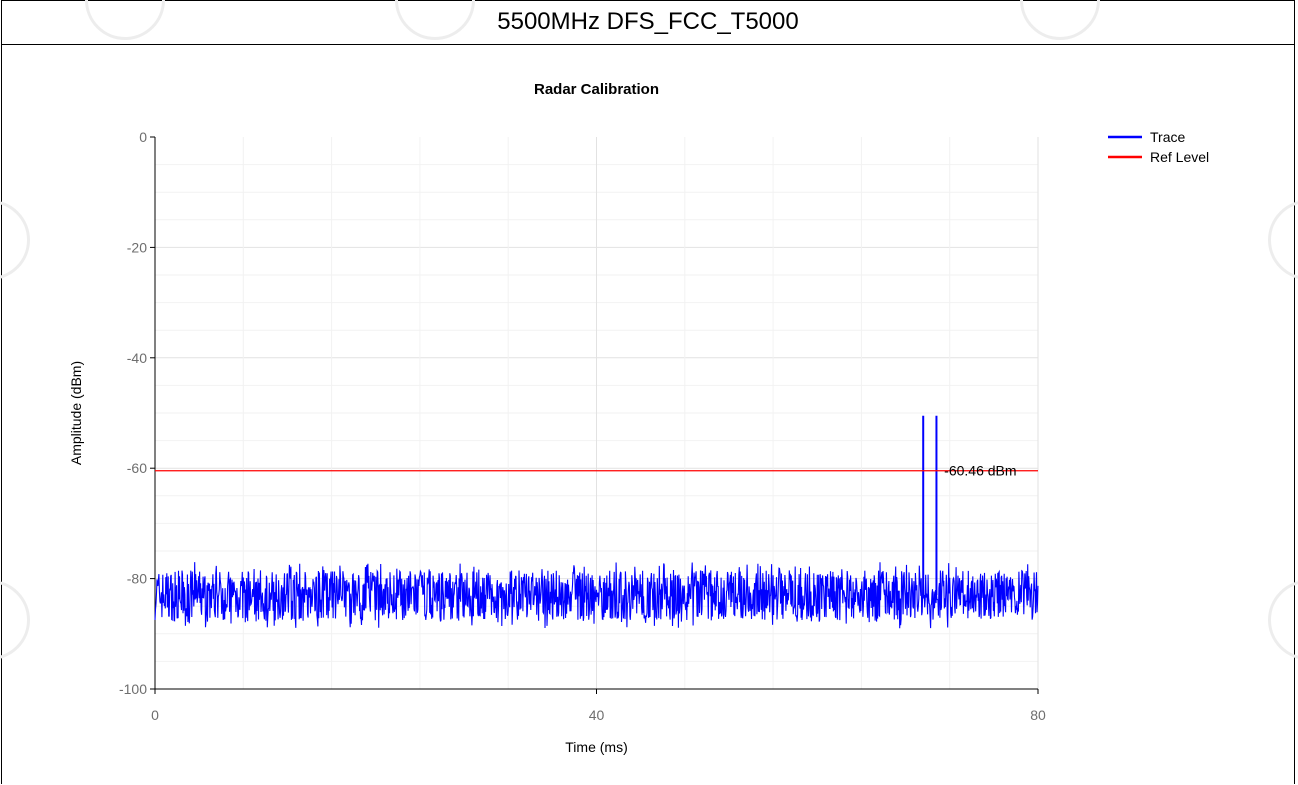 This screenshot has height=785, width=1298. I want to click on header-band: 5500MHz DFS_FCC_T5000, so click(648, 23).